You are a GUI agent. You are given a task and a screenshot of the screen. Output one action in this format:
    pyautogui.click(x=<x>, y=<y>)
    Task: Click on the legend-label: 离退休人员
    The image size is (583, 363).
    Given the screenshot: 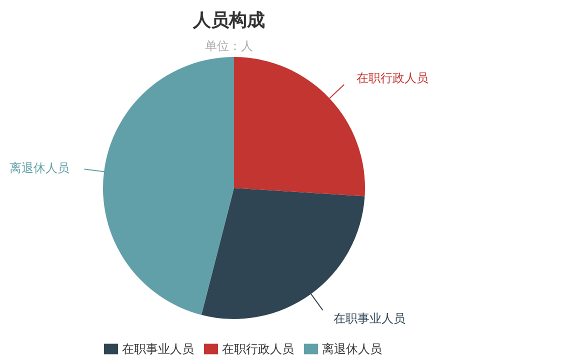 What is the action you would take?
    pyautogui.click(x=352, y=349)
    